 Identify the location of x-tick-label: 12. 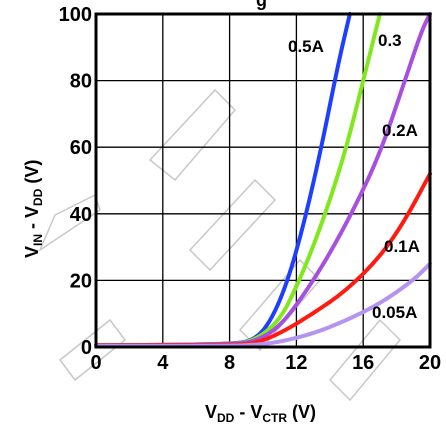
(296, 363).